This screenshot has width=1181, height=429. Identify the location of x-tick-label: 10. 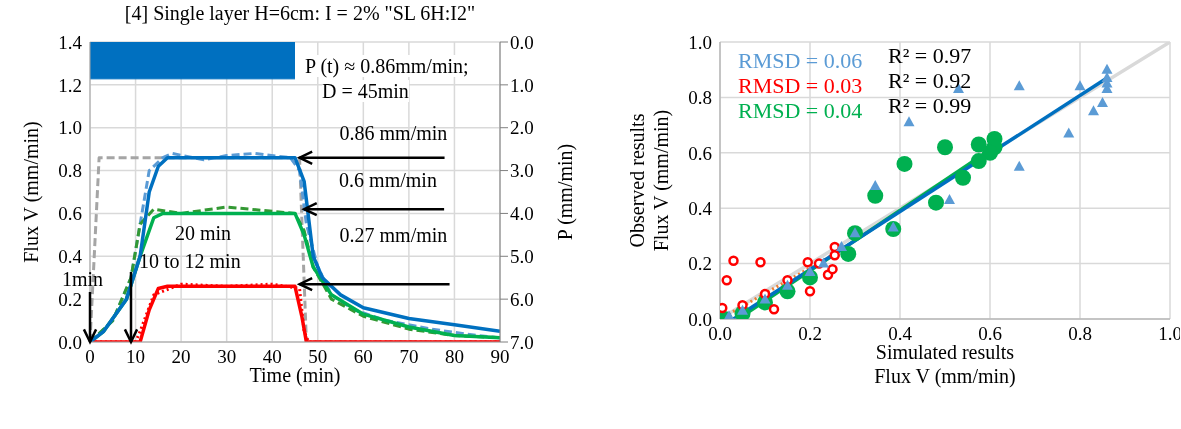
(136, 357).